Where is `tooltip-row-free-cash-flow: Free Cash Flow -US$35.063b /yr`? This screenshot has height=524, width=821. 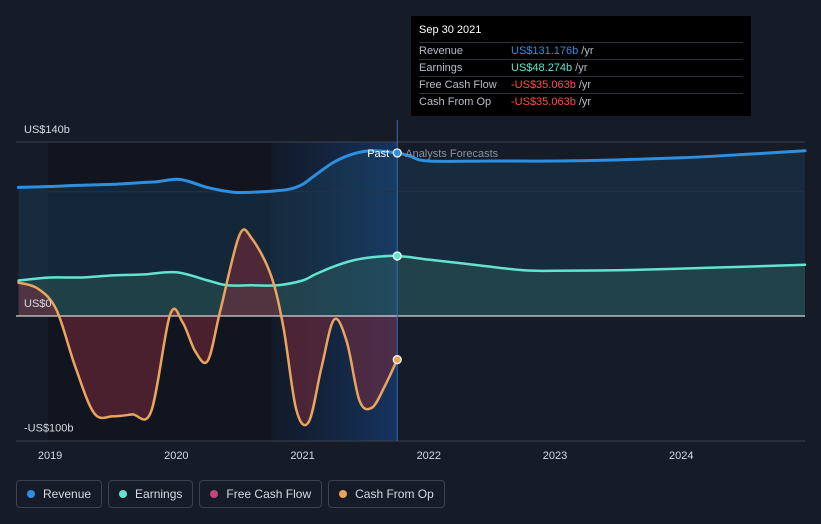
tooltip-row-free-cash-flow: Free Cash Flow -US$35.063b /yr is located at coordinates (581, 84).